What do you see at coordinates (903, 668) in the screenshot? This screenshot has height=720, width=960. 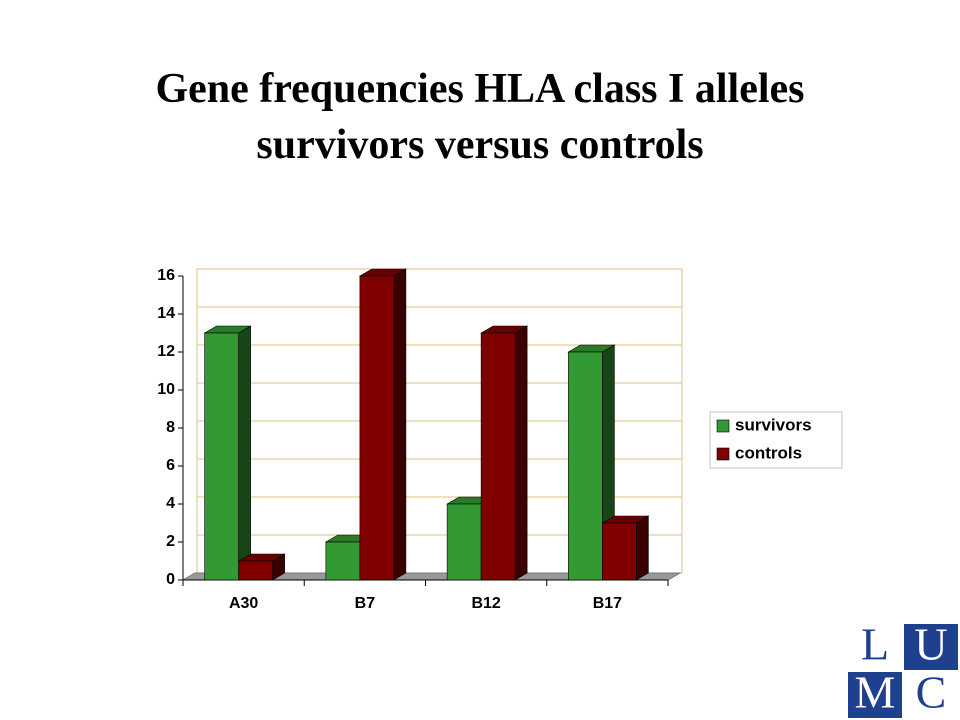 I see `logo: L U M C` at bounding box center [903, 668].